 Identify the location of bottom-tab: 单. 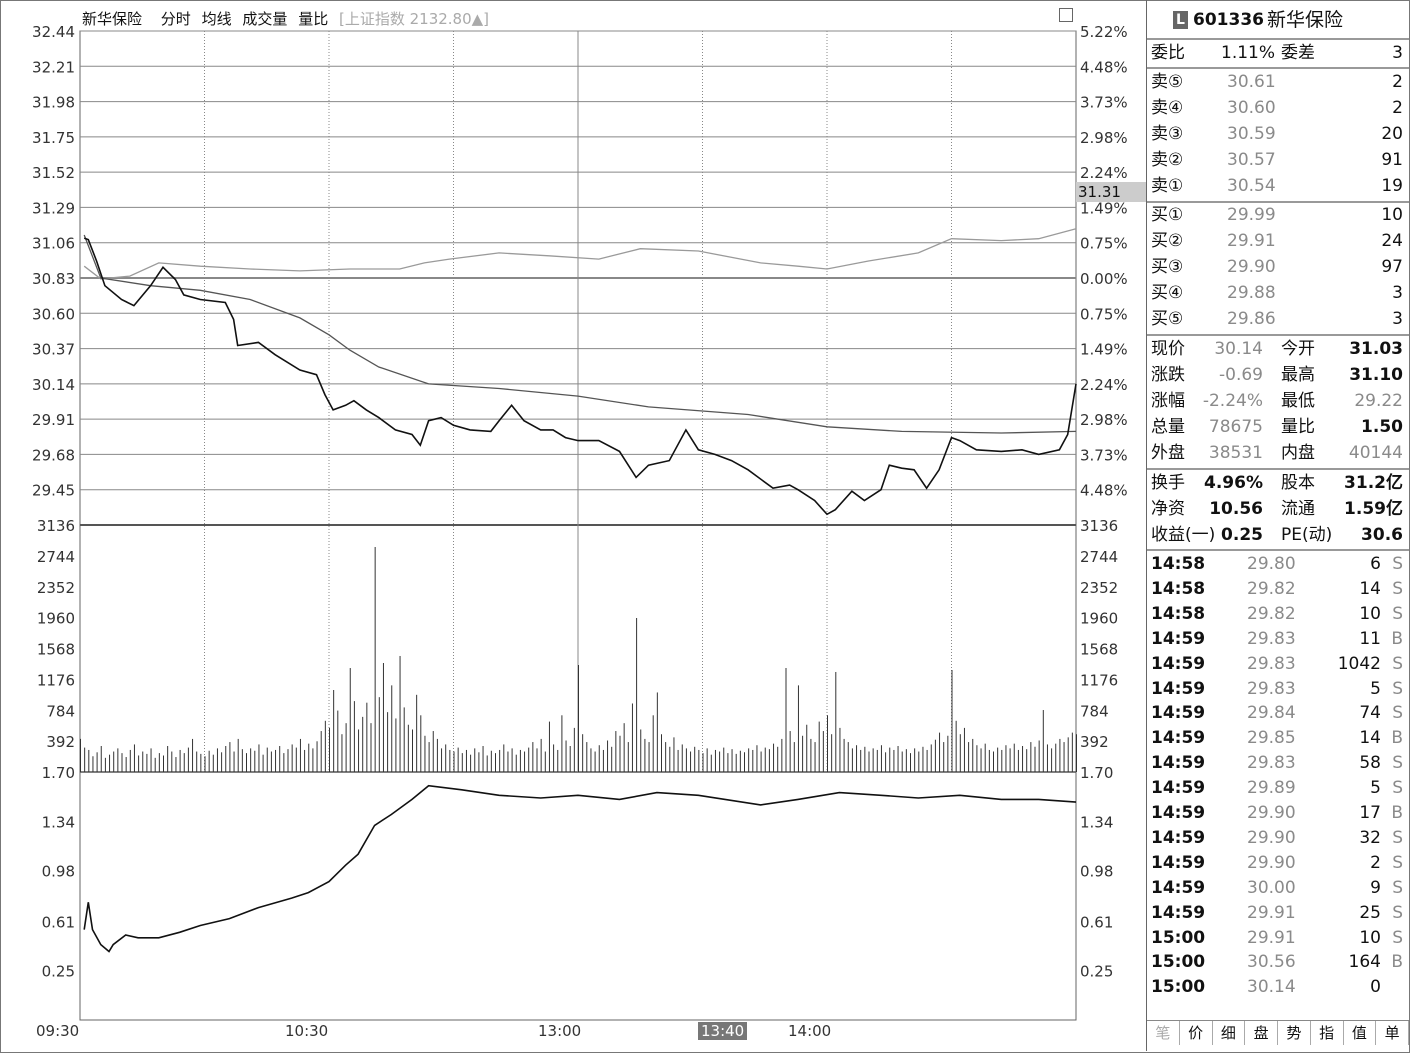
(1392, 1033).